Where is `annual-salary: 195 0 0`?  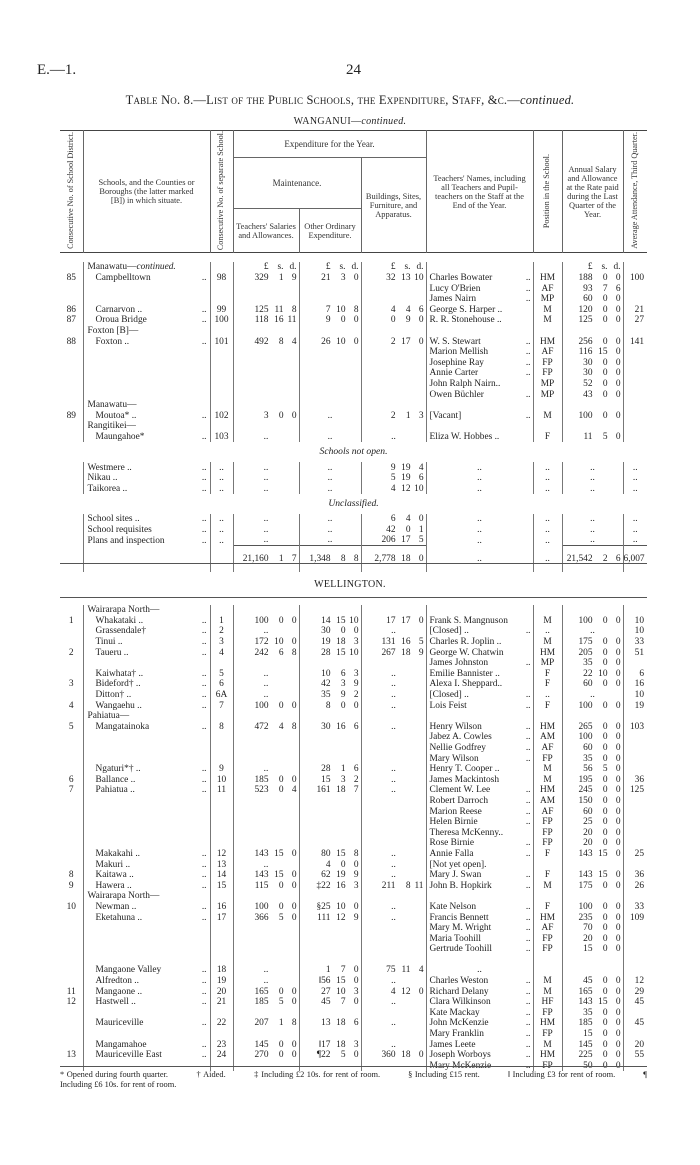
annual-salary: 195 0 0 is located at coordinates (593, 780).